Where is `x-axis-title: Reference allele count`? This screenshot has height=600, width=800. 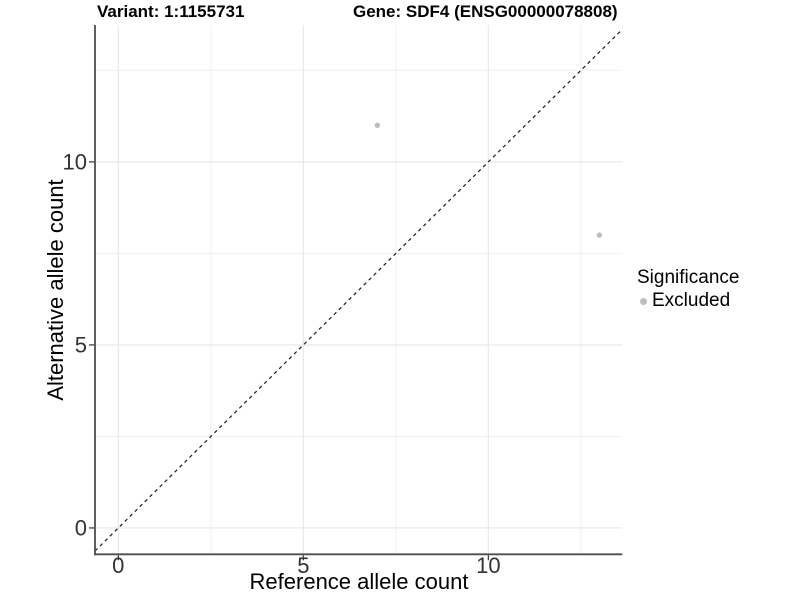 x-axis-title: Reference allele count is located at coordinates (359, 581).